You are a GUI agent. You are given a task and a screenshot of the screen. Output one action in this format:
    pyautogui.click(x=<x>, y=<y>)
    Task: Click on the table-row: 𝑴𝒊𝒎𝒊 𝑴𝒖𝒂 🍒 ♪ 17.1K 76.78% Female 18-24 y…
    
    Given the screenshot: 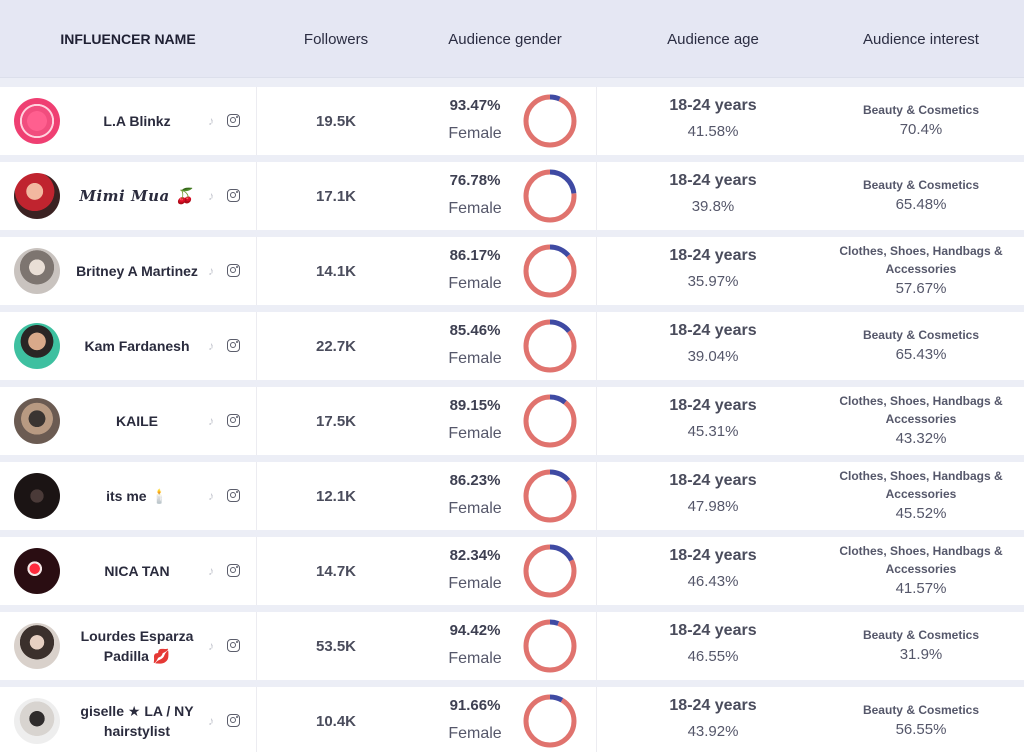 What is the action you would take?
    pyautogui.click(x=512, y=196)
    